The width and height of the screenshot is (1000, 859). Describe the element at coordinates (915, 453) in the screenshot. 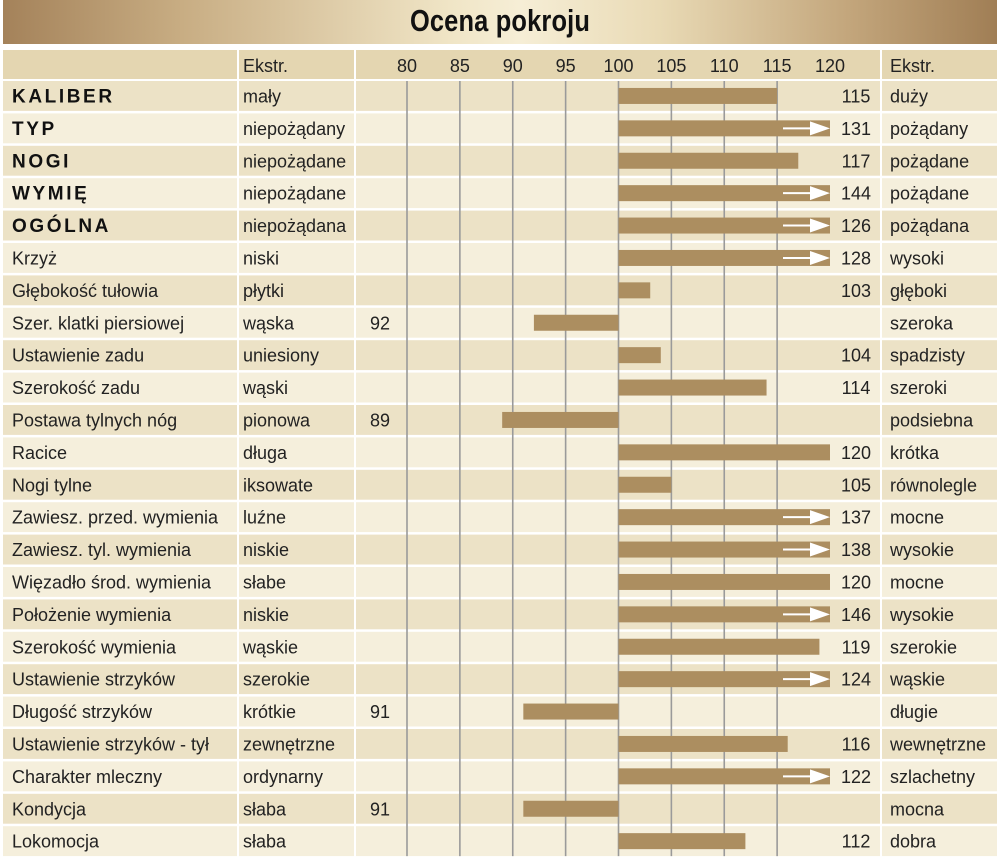

I see `high-extreme-label: krótka` at that location.